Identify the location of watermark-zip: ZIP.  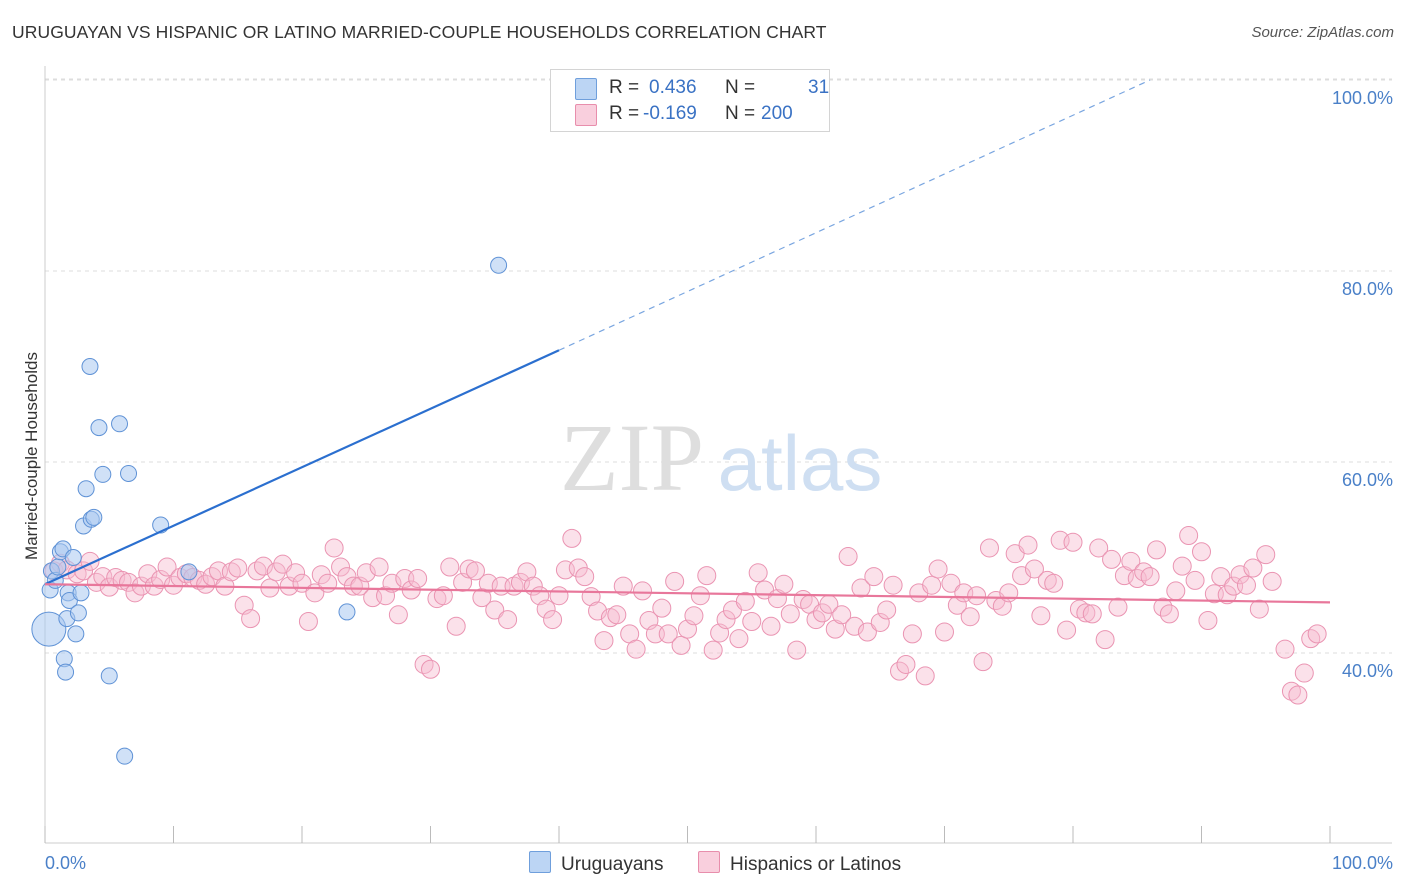
(632, 457).